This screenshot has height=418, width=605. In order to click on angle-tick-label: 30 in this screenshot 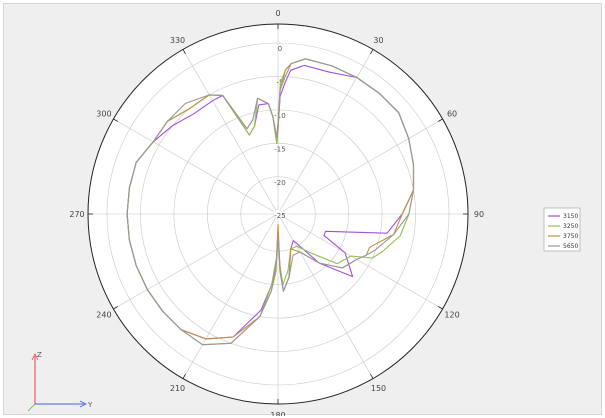, I will do `click(378, 40)`.